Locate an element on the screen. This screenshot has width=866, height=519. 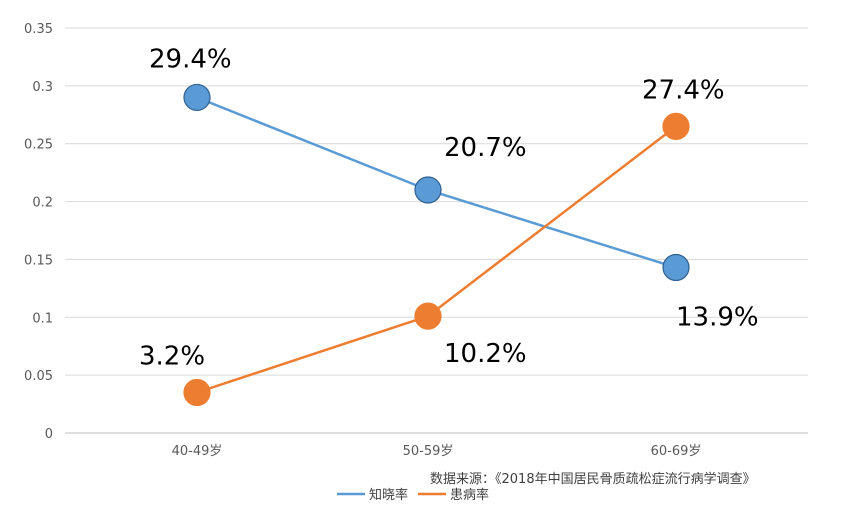
y-tick-label: 0.1 is located at coordinates (42, 318).